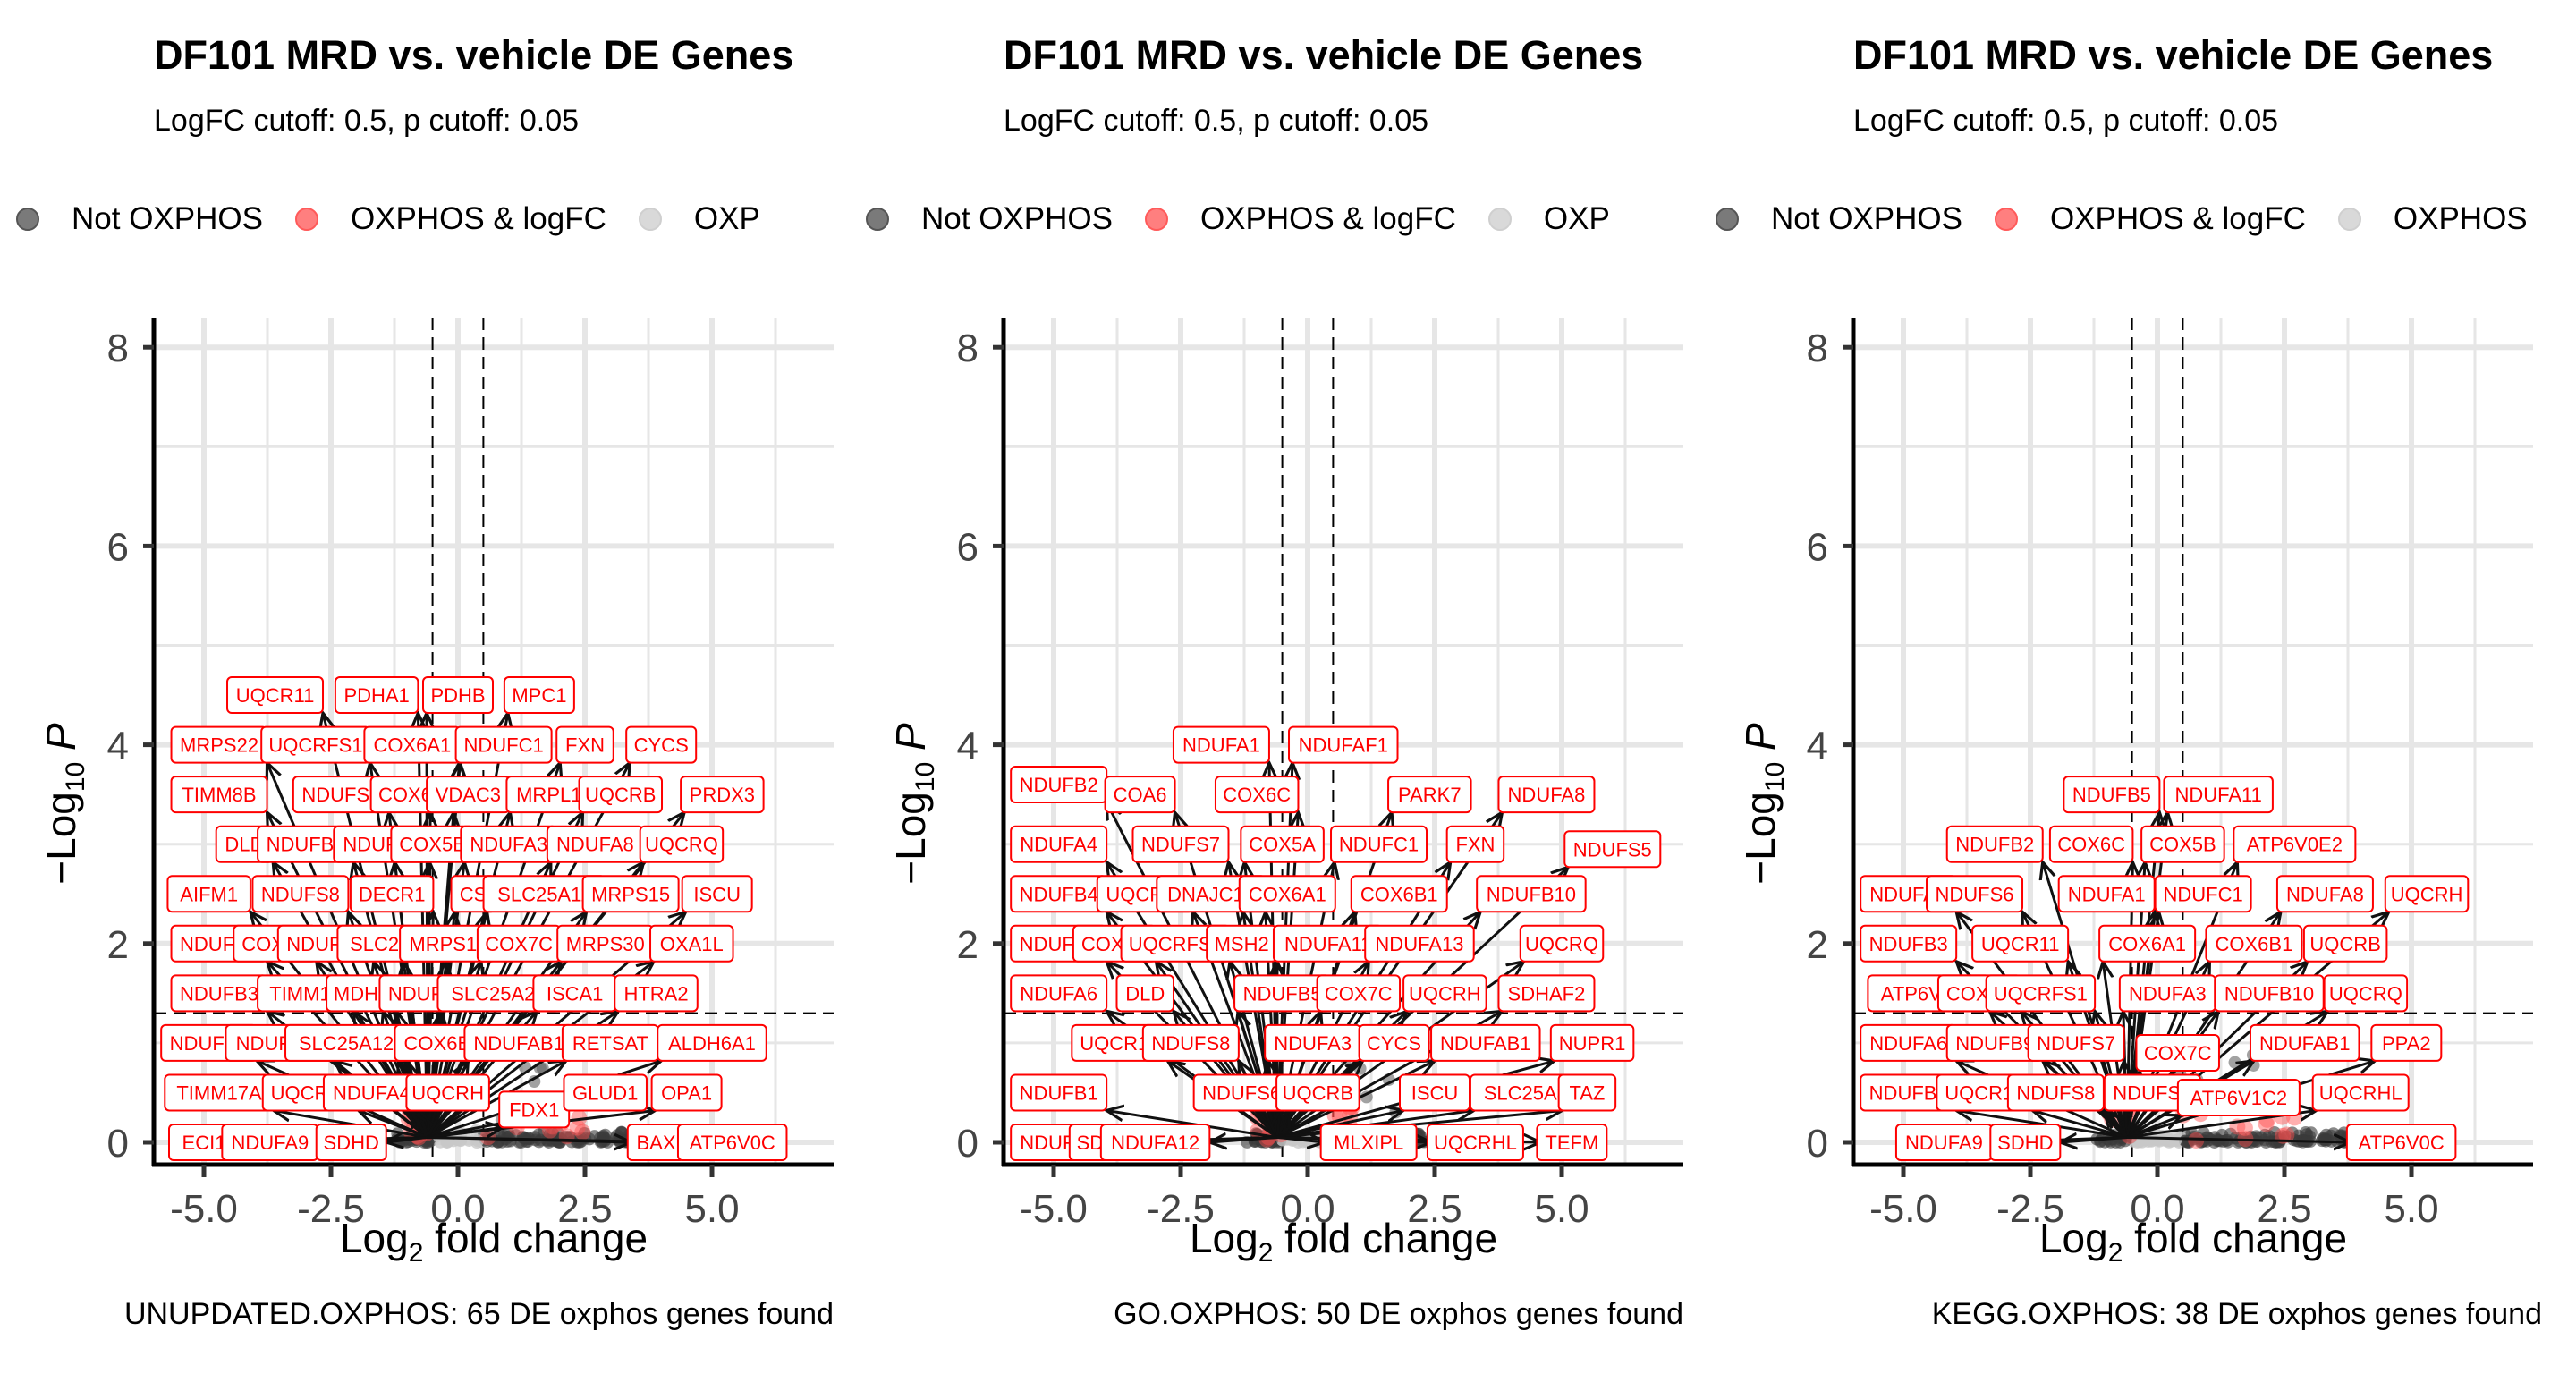 Image resolution: width=2576 pixels, height=1374 pixels. What do you see at coordinates (1216, 121) in the screenshot?
I see `panel-subtitle: LogFC cutoff: 0.5, p cutoff: 0.05` at bounding box center [1216, 121].